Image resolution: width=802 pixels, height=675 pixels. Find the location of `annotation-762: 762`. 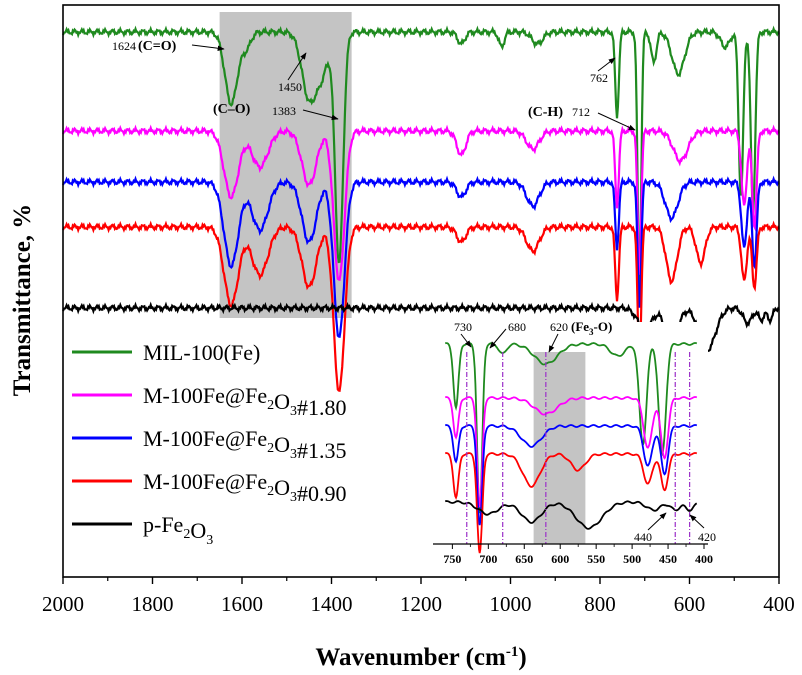

annotation-762: 762 is located at coordinates (599, 78).